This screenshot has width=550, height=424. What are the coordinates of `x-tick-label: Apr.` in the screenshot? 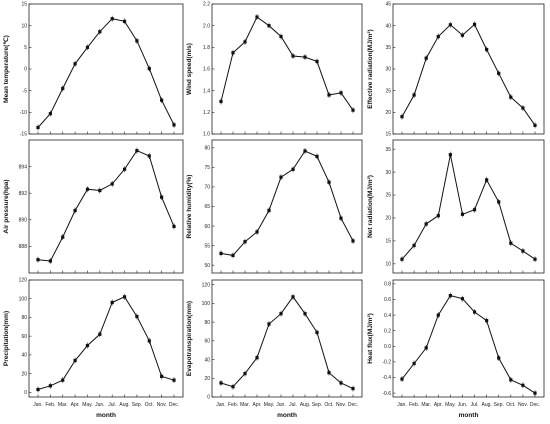 It's located at (257, 405).